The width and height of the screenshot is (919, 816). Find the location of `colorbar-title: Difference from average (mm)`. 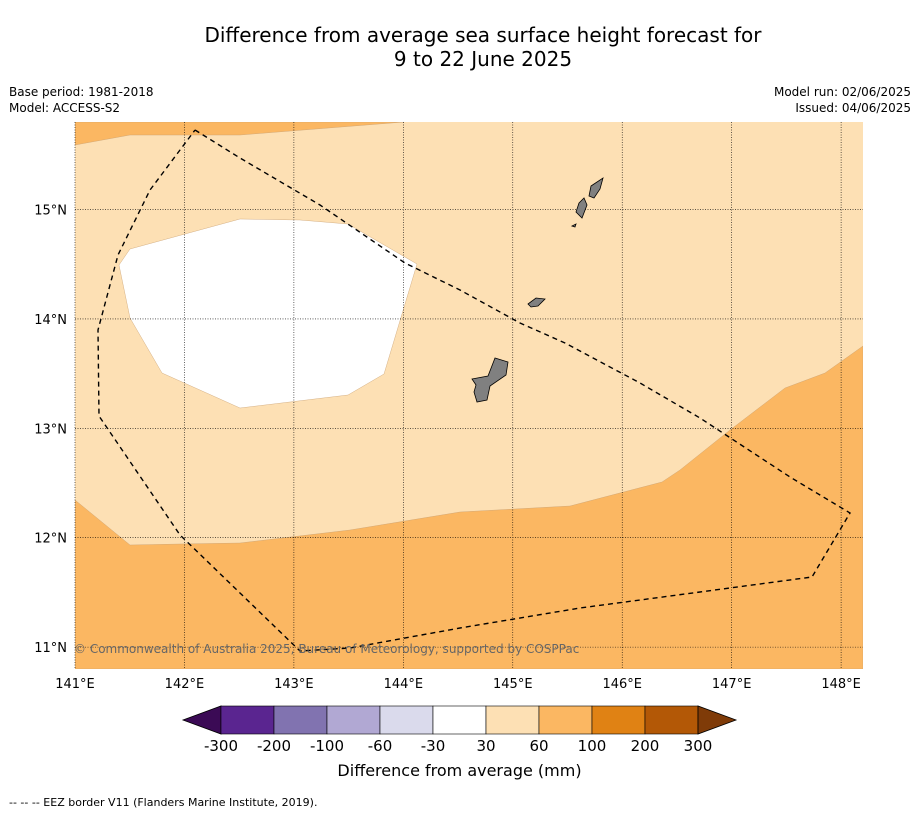

colorbar-title: Difference from average (mm) is located at coordinates (459, 770).